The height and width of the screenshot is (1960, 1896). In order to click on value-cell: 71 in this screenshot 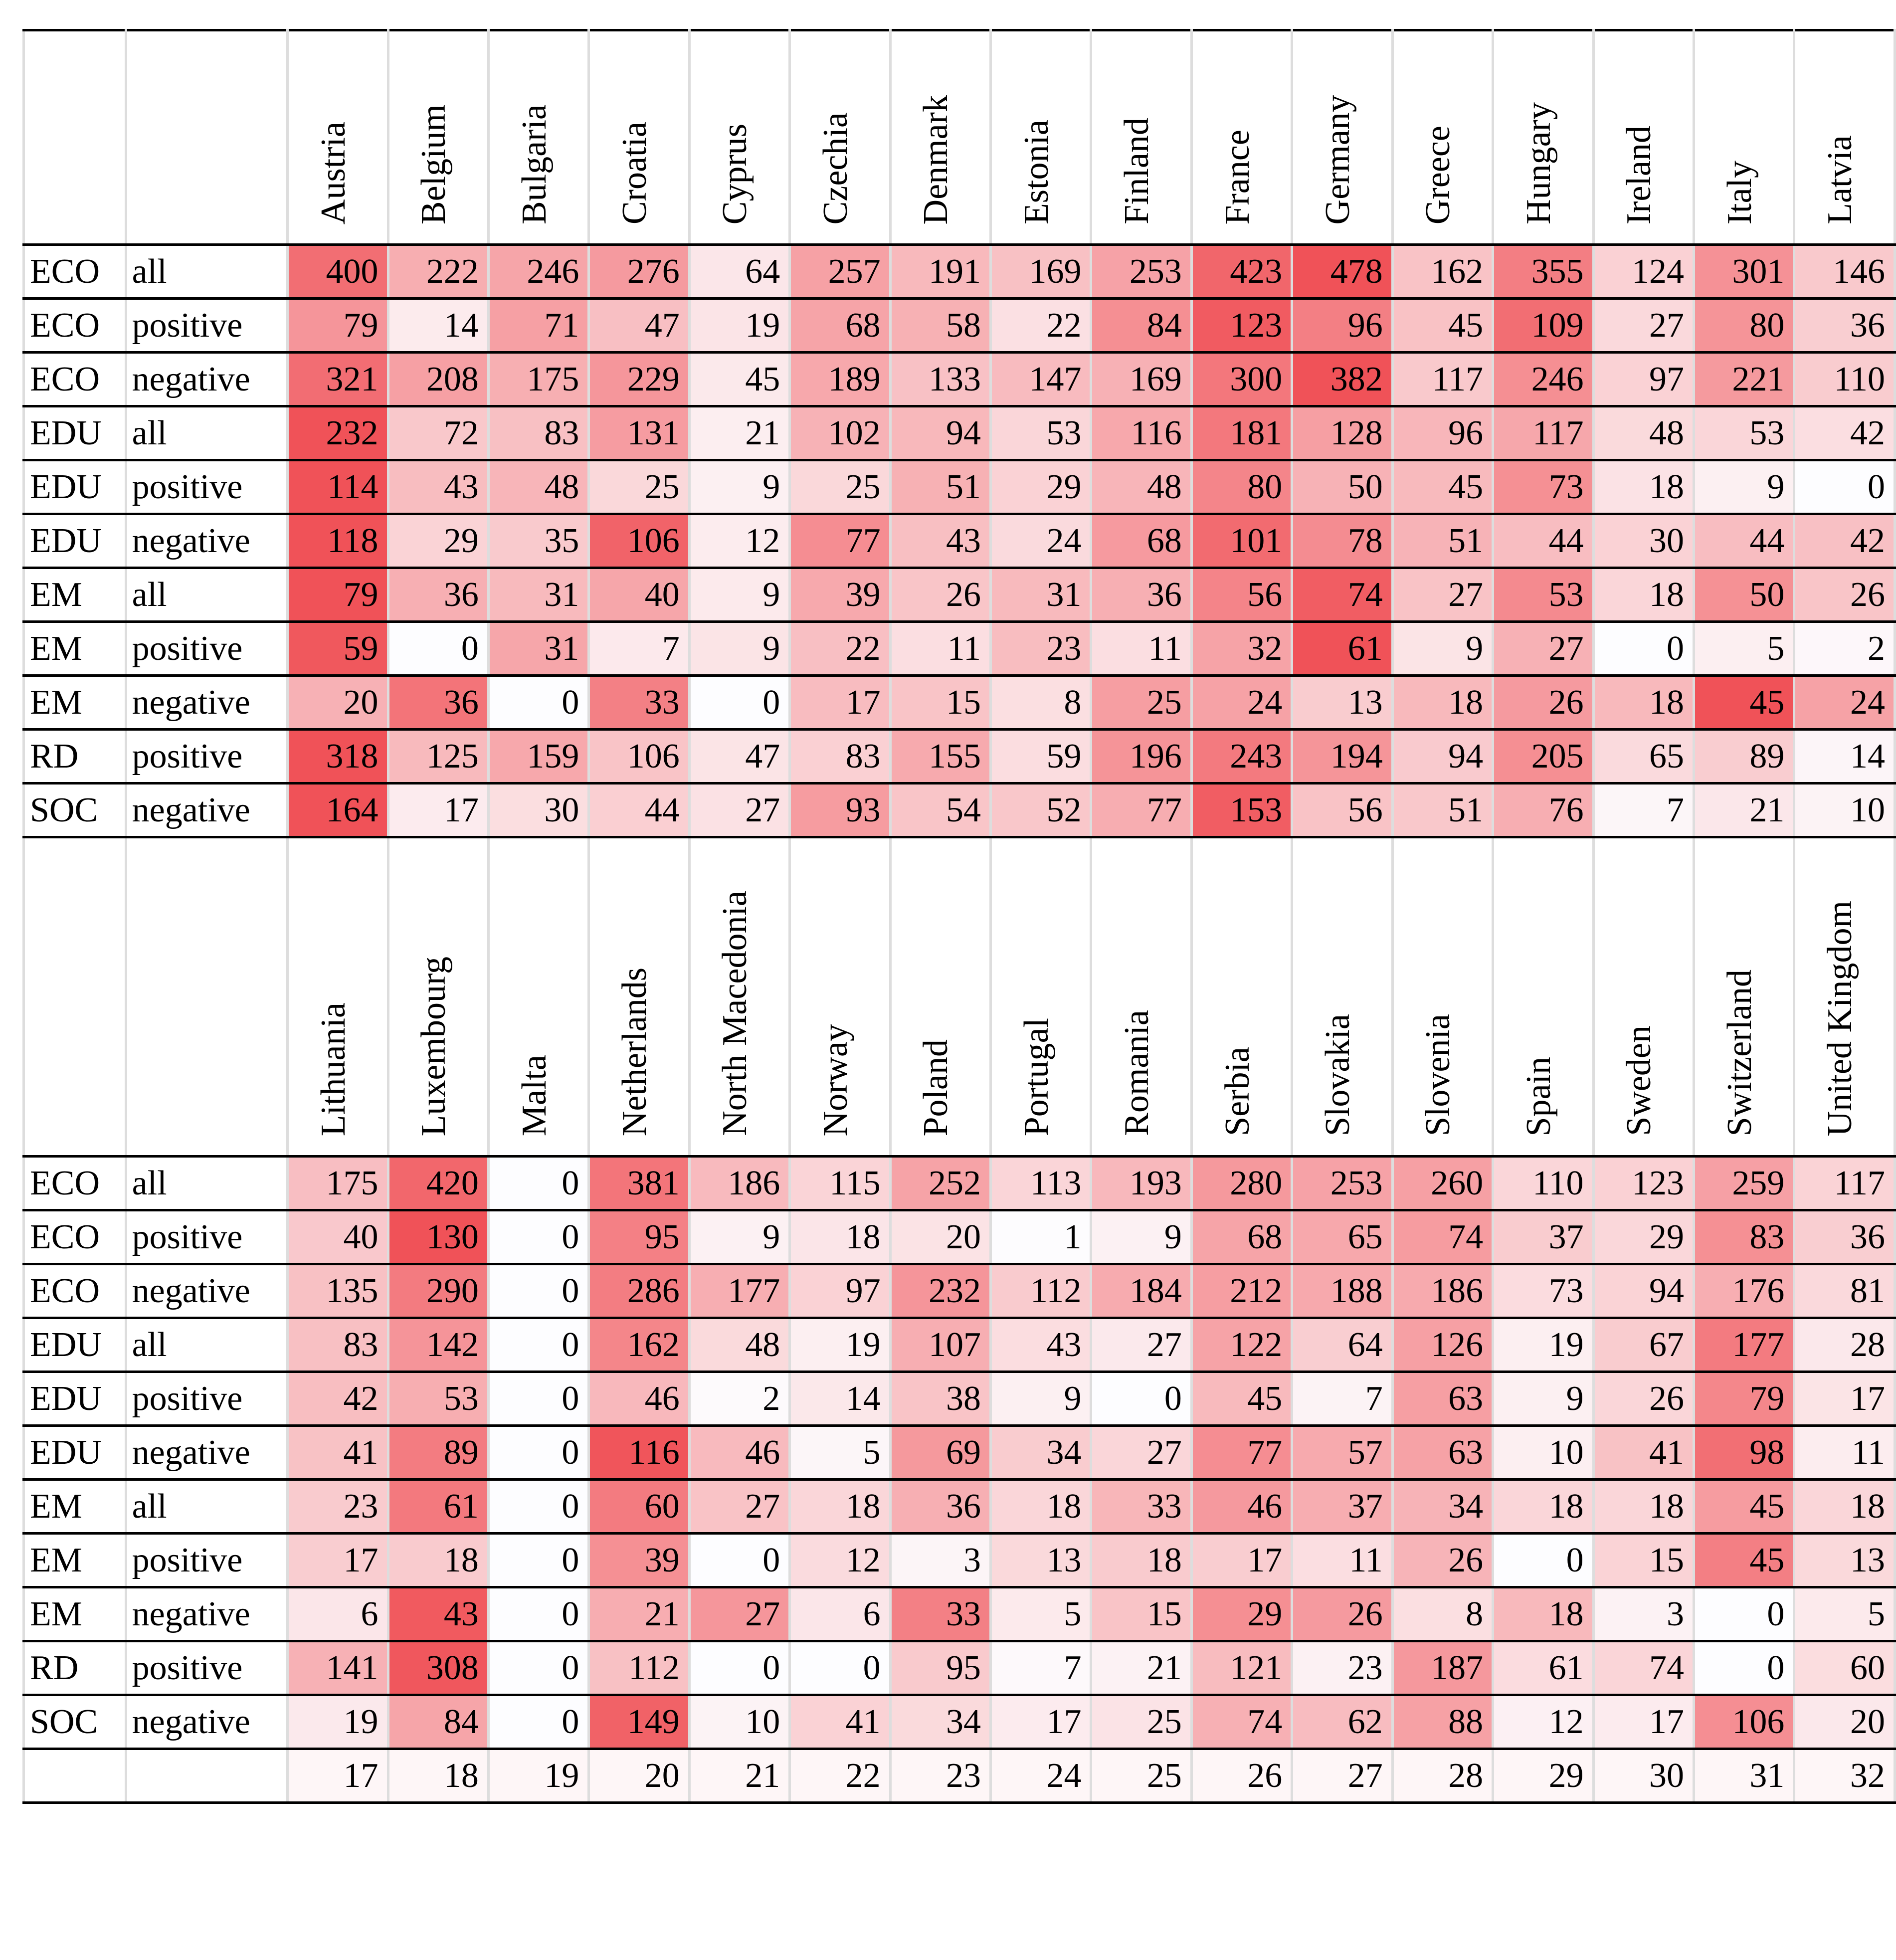, I will do `click(538, 326)`.